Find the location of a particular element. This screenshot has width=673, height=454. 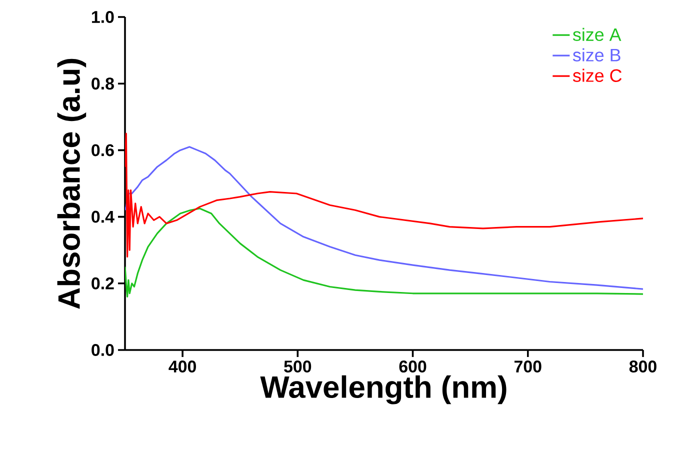

legend-label: size B is located at coordinates (596, 55).